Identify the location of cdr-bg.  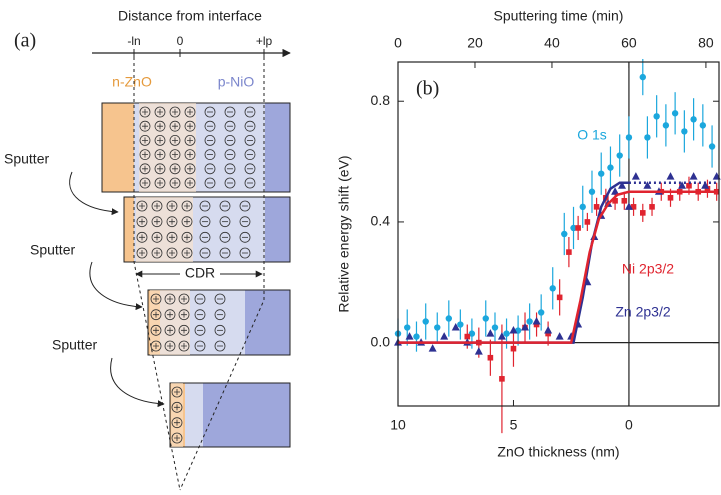
(200, 274).